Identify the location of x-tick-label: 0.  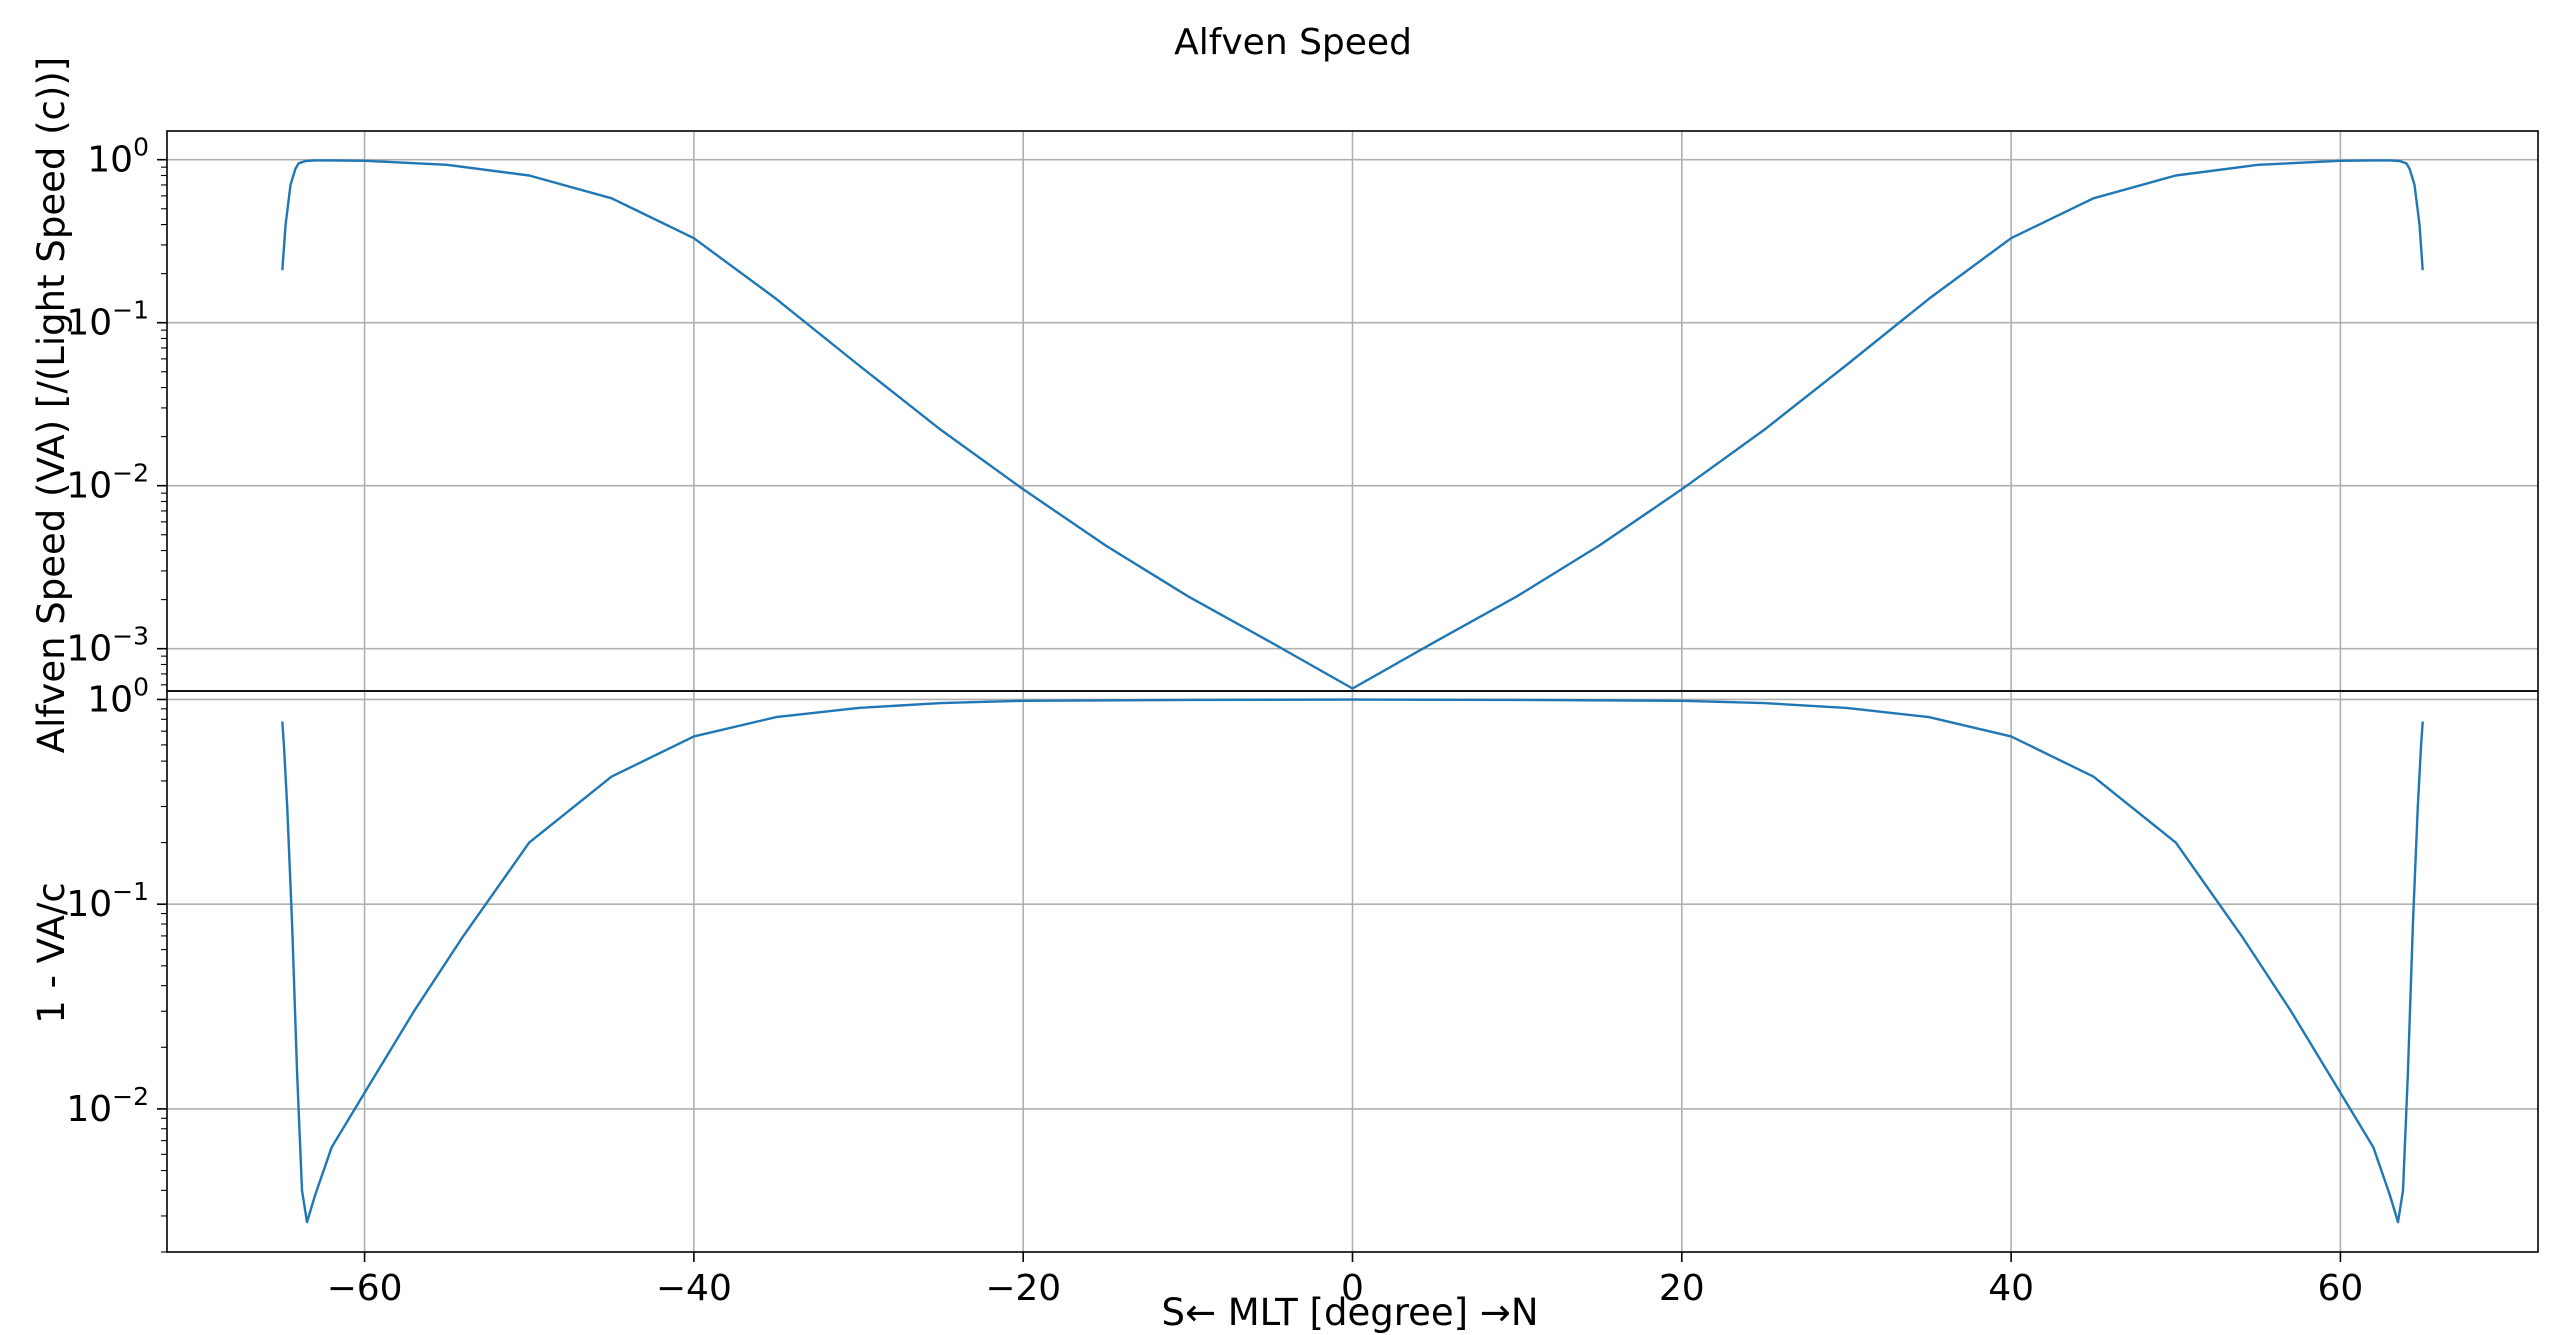
(1352, 1288).